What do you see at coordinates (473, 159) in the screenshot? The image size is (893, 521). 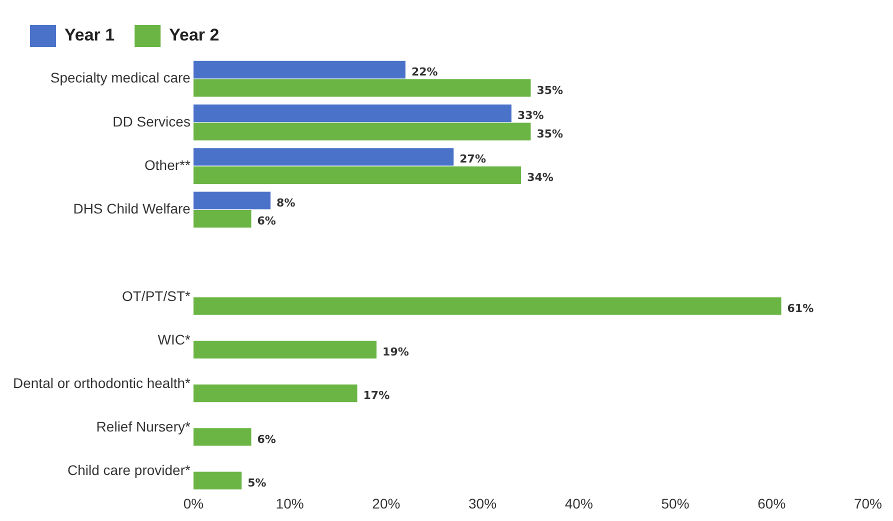 I see `data-label: 27%` at bounding box center [473, 159].